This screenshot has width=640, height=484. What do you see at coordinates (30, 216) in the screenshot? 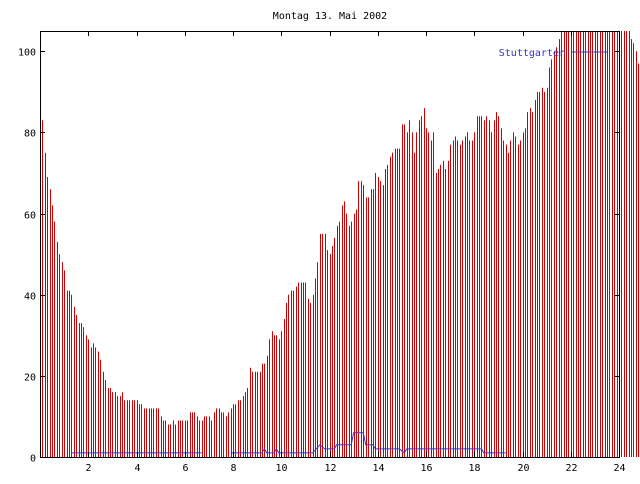
I see `y-tick-label: 60` at bounding box center [30, 216].